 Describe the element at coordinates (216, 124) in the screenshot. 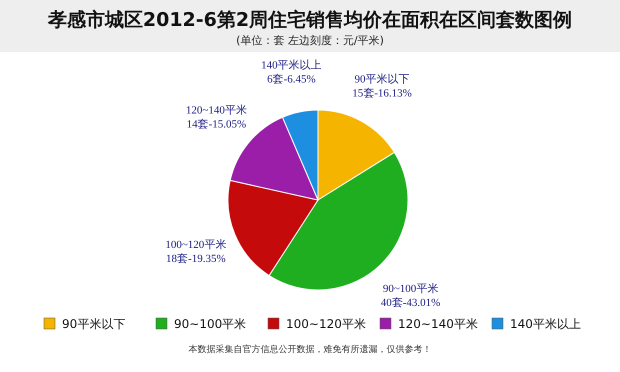

I see `data-label: 14套-15.05%` at that location.